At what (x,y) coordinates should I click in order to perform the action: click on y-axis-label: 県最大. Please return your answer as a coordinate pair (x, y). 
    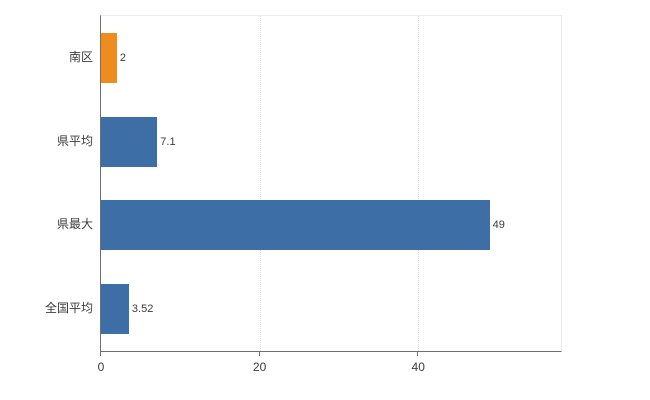
    Looking at the image, I should click on (74, 224).